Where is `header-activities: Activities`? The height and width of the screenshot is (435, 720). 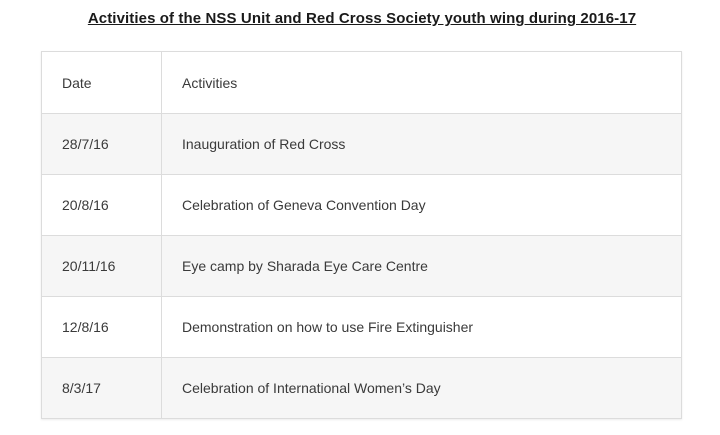 header-activities: Activities is located at coordinates (210, 82).